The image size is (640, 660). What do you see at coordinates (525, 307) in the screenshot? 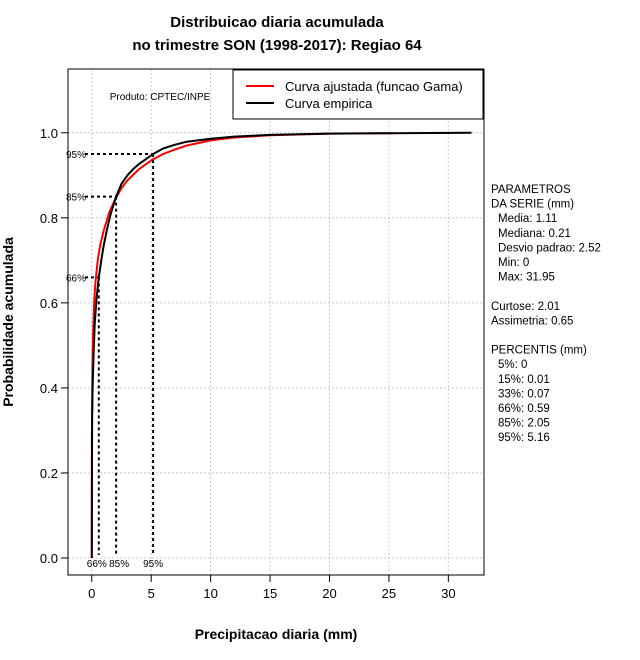
I see `stats-line: Curtose: 2.01` at bounding box center [525, 307].